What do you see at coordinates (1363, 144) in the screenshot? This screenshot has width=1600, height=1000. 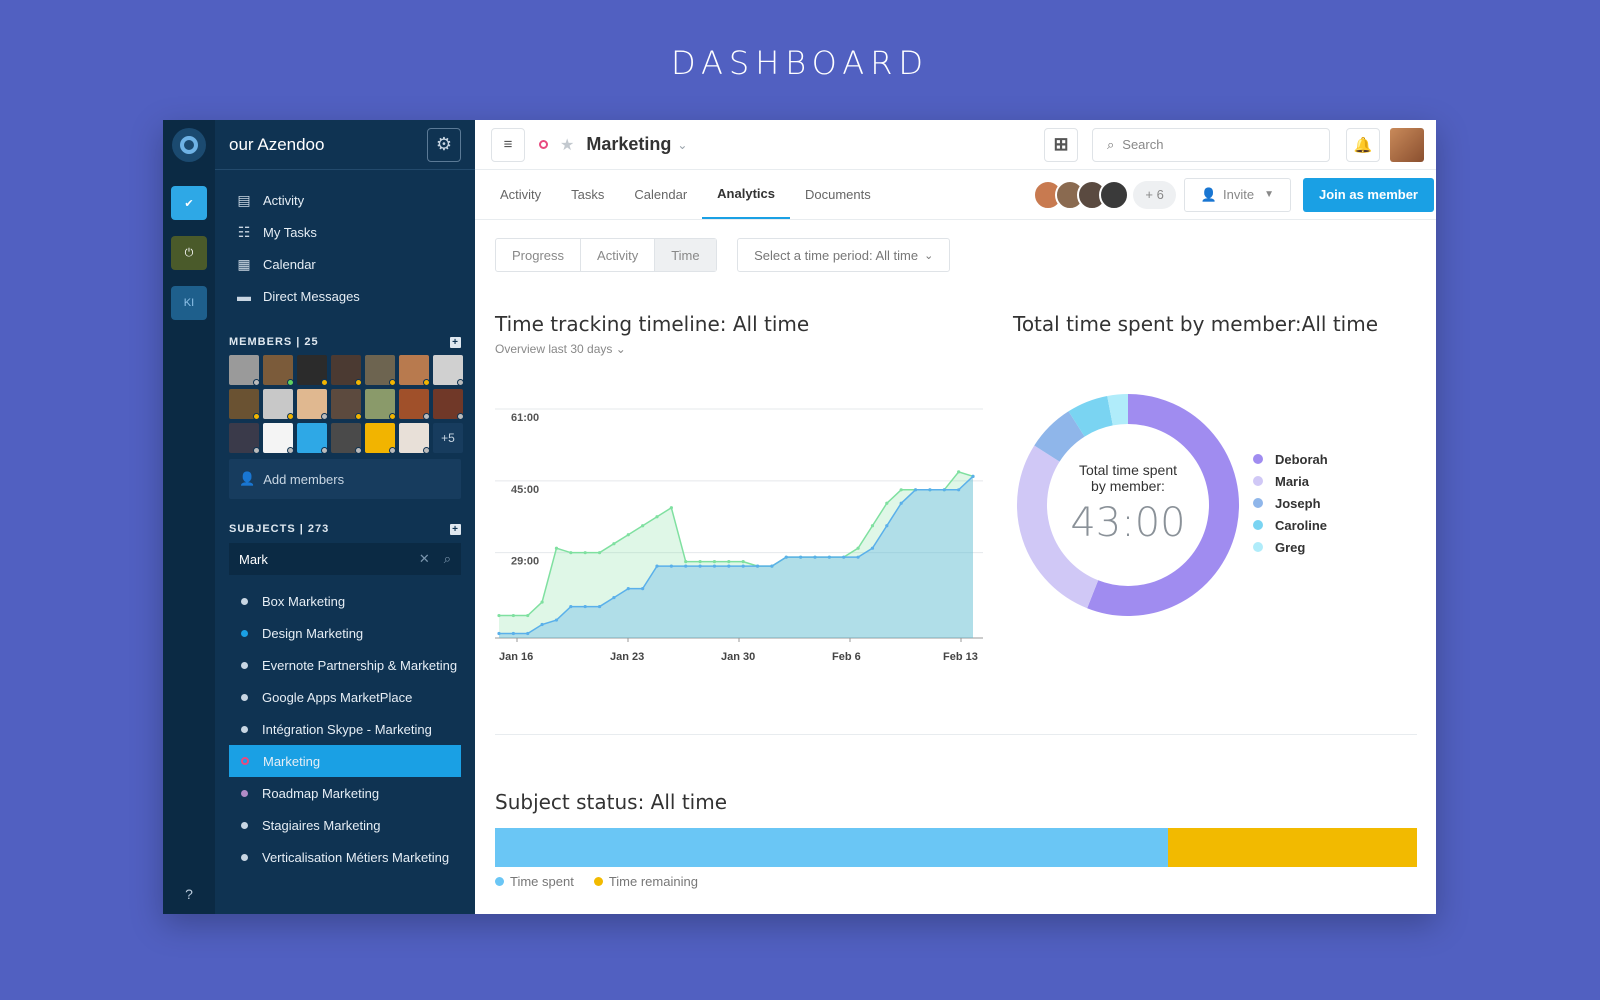 I see `bell-icon: 🔔` at bounding box center [1363, 144].